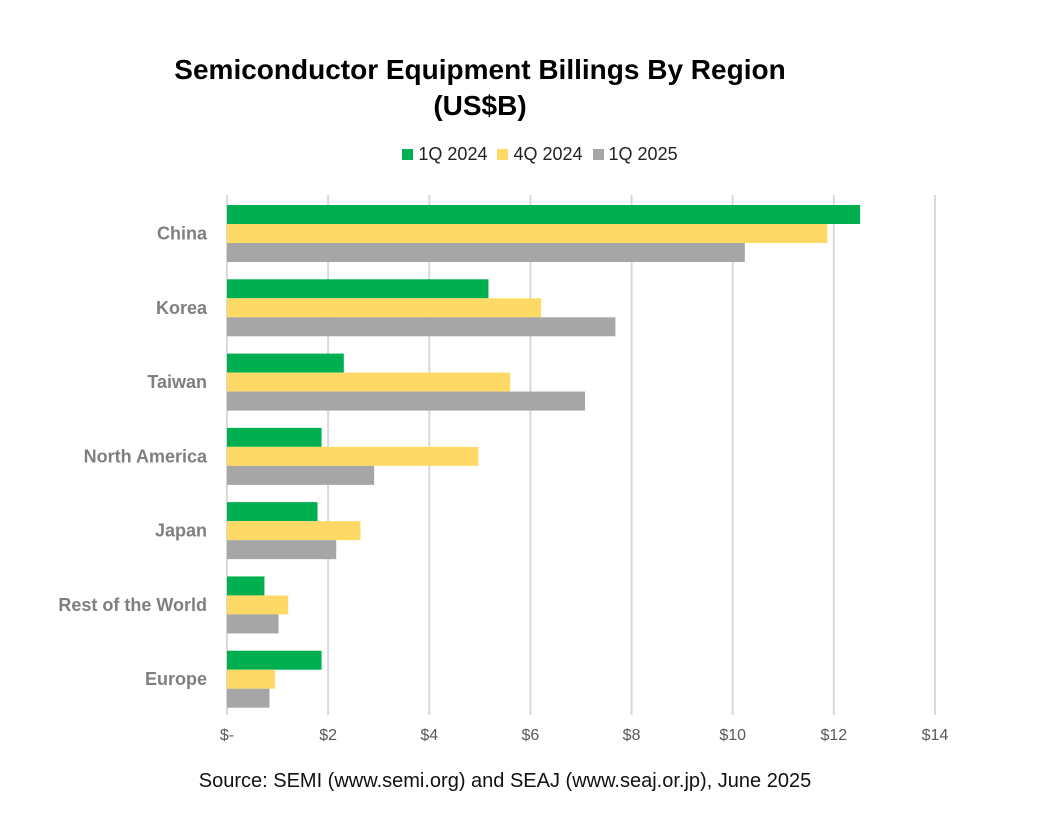 The image size is (1040, 835). I want to click on legend: 1Q 2024 4Q 2024 1Q 2025, so click(520, 154).